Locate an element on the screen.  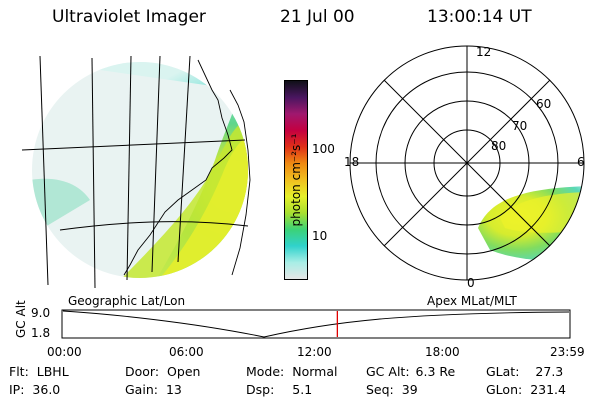
mode-label: Mode: is located at coordinates (265, 371).